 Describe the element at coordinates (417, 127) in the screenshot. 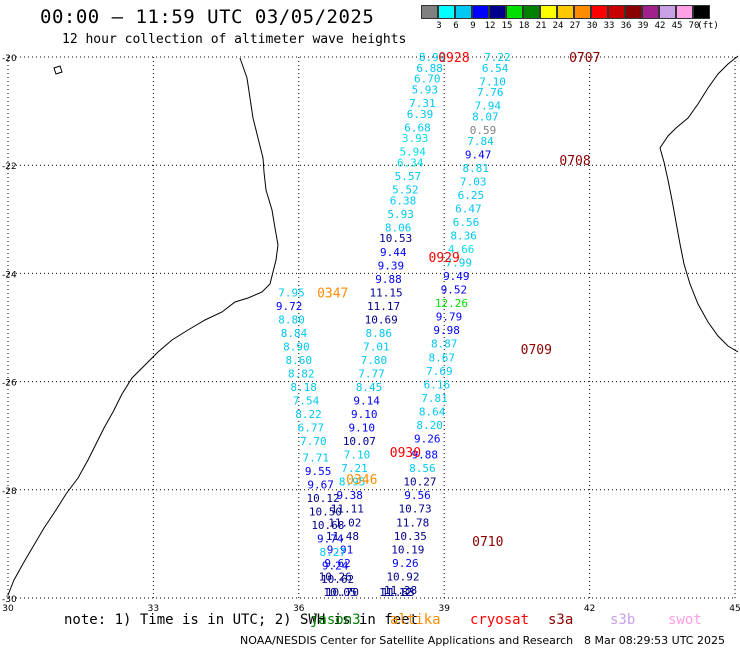

I see `wave-height-value: 6.68` at that location.